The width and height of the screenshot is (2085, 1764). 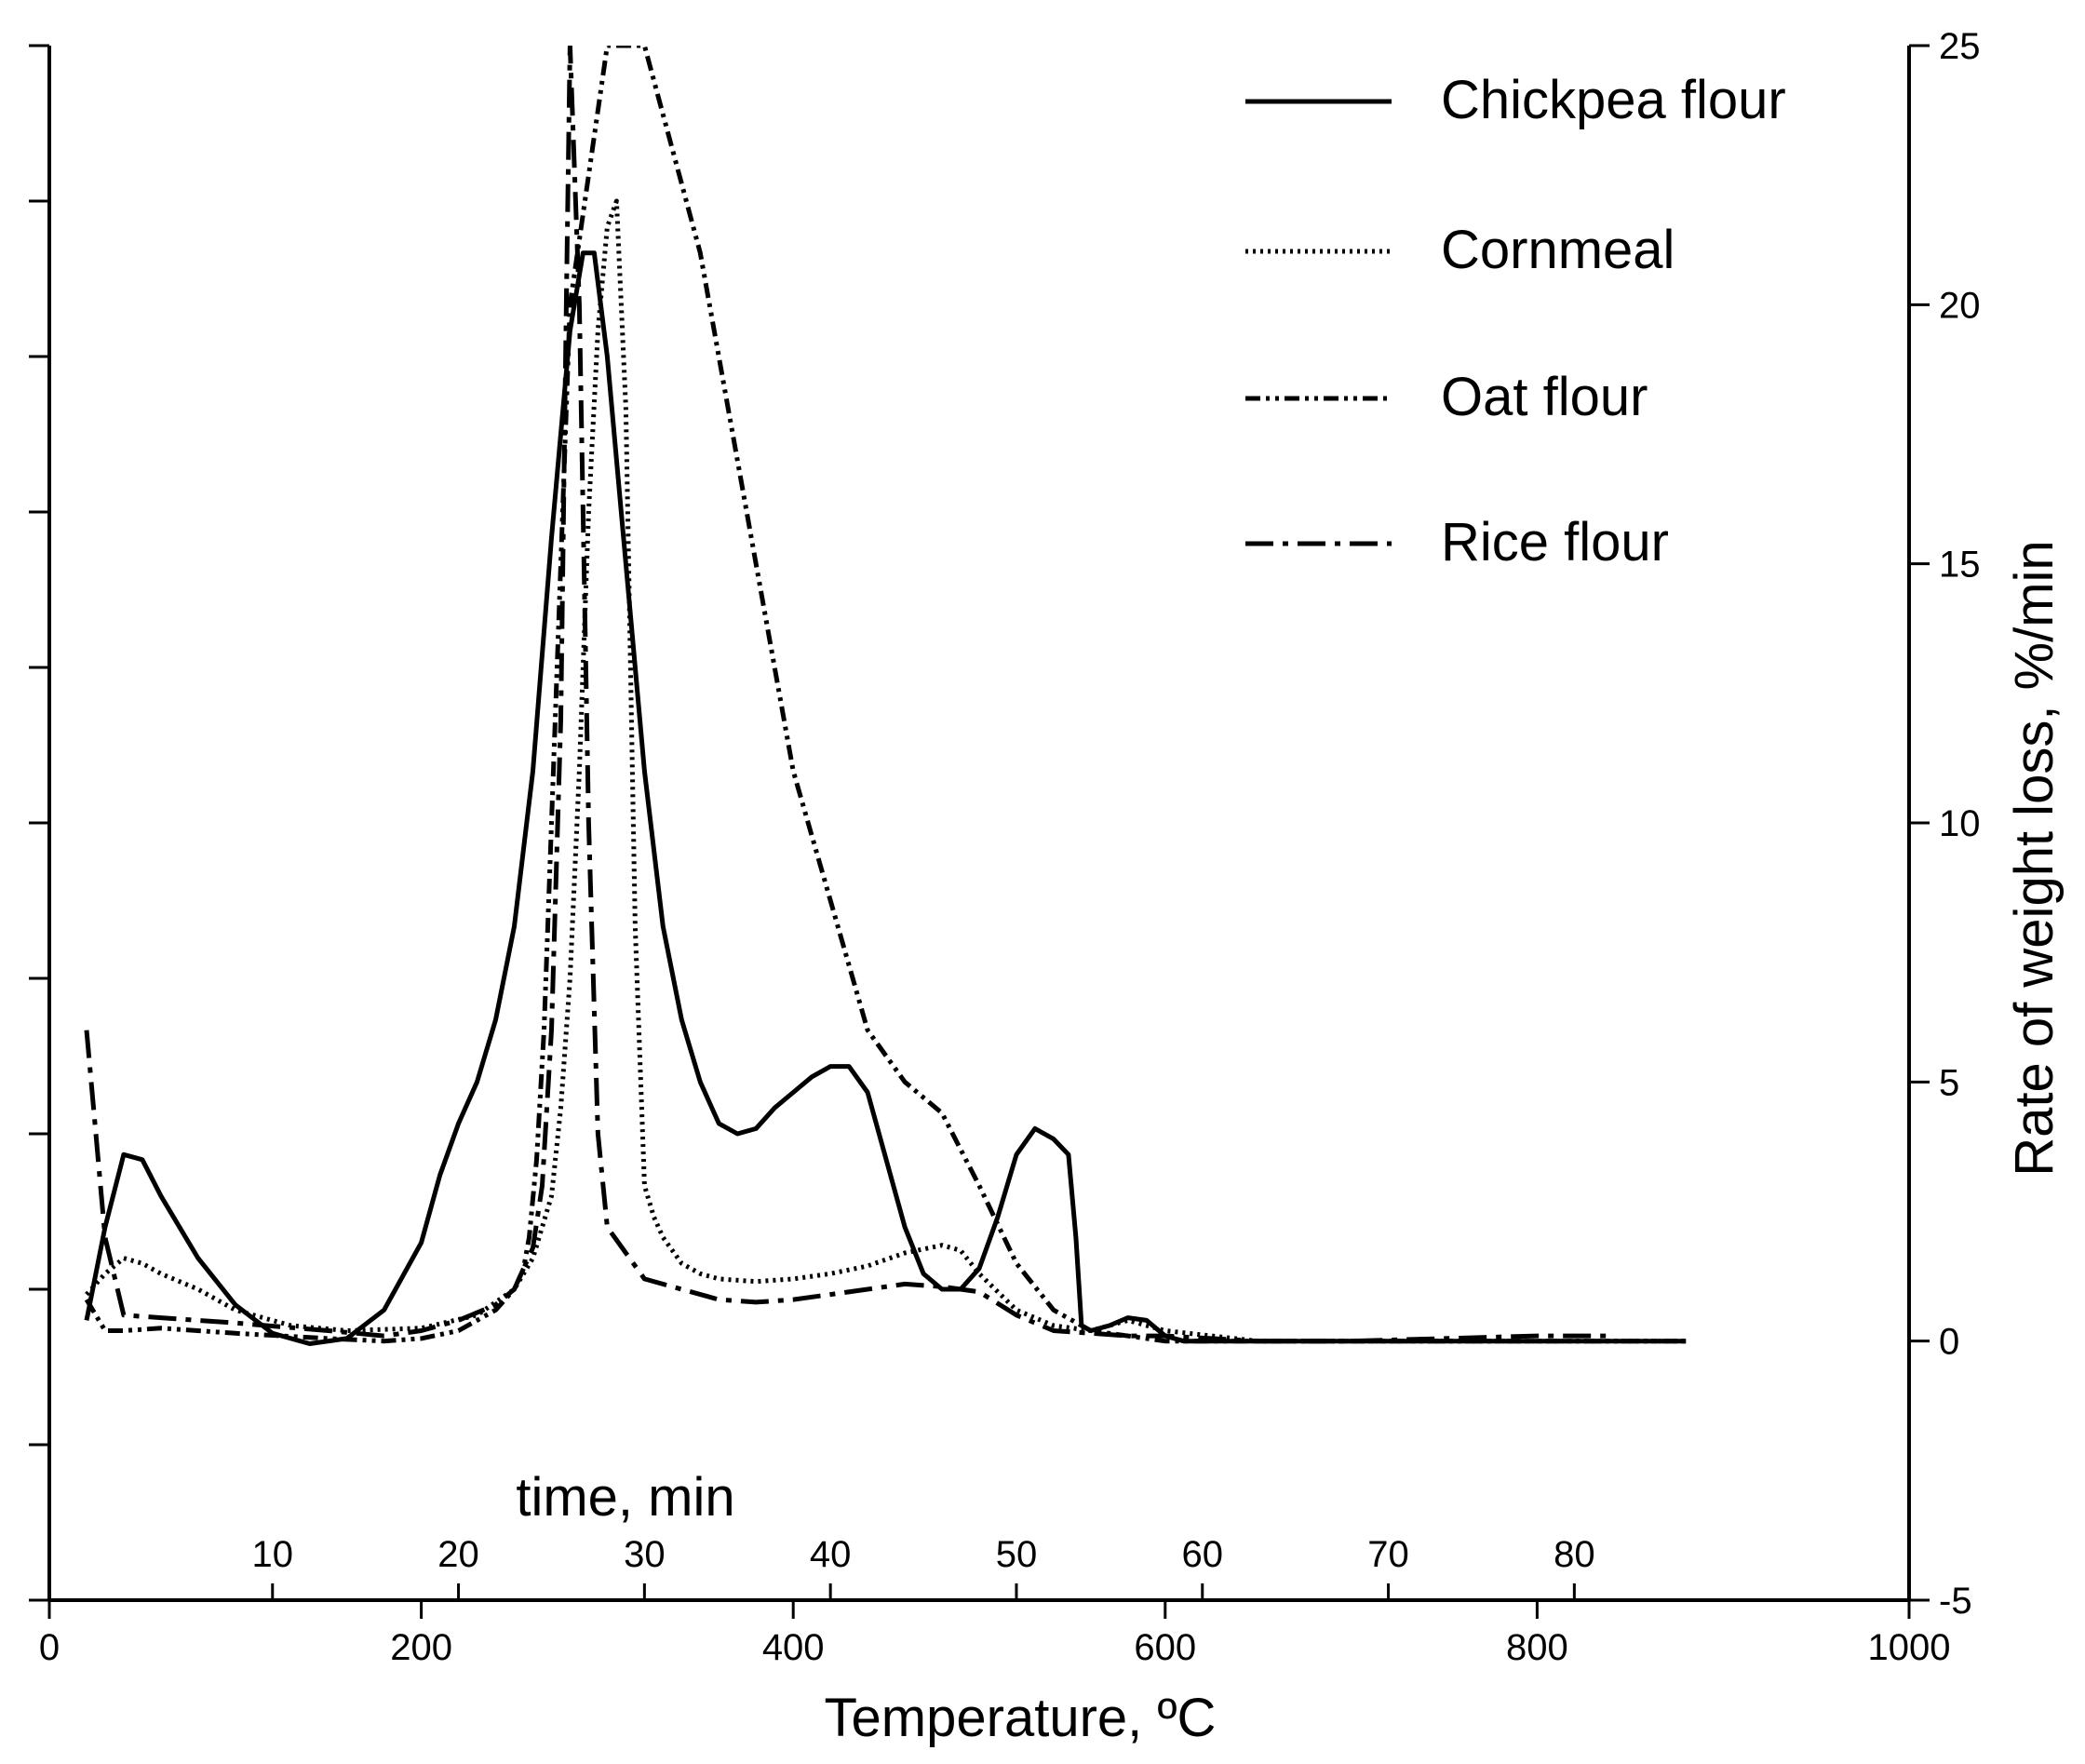 I want to click on x-axis-title: Temperature, ºC, so click(x=1021, y=1718).